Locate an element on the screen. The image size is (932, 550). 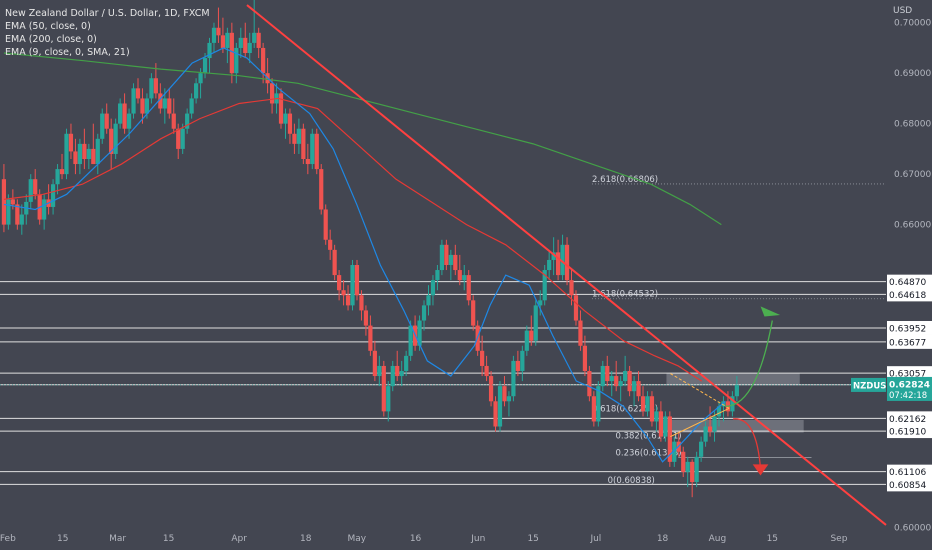
level-tag-label: 0.63952 is located at coordinates (907, 329).